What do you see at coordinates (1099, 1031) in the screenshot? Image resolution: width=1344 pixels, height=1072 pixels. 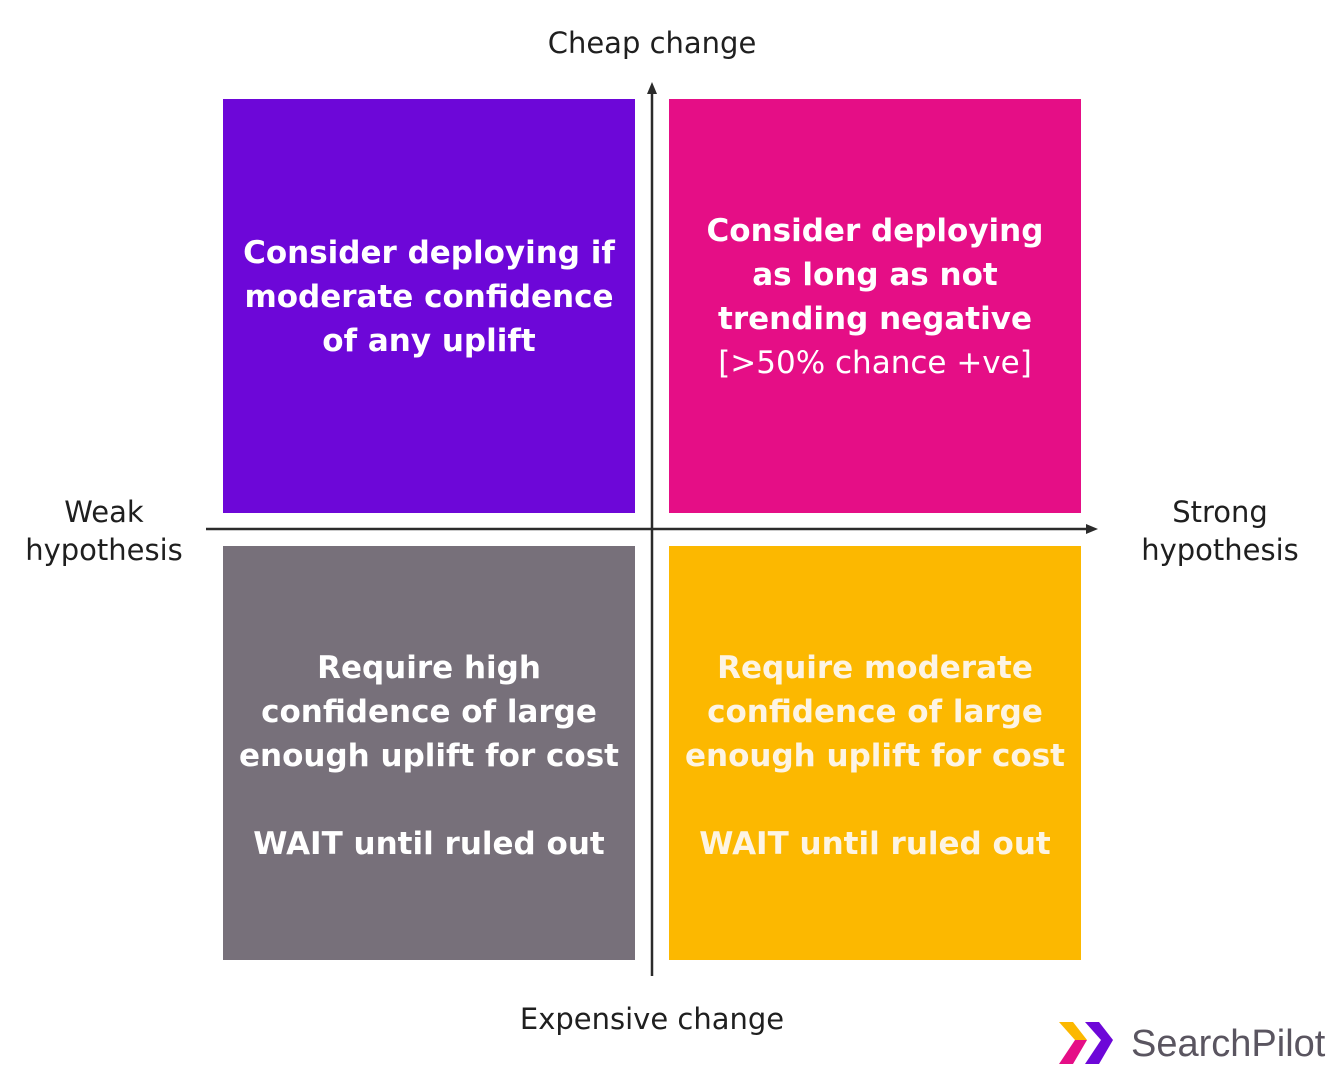 I see `chevron-purple-top` at bounding box center [1099, 1031].